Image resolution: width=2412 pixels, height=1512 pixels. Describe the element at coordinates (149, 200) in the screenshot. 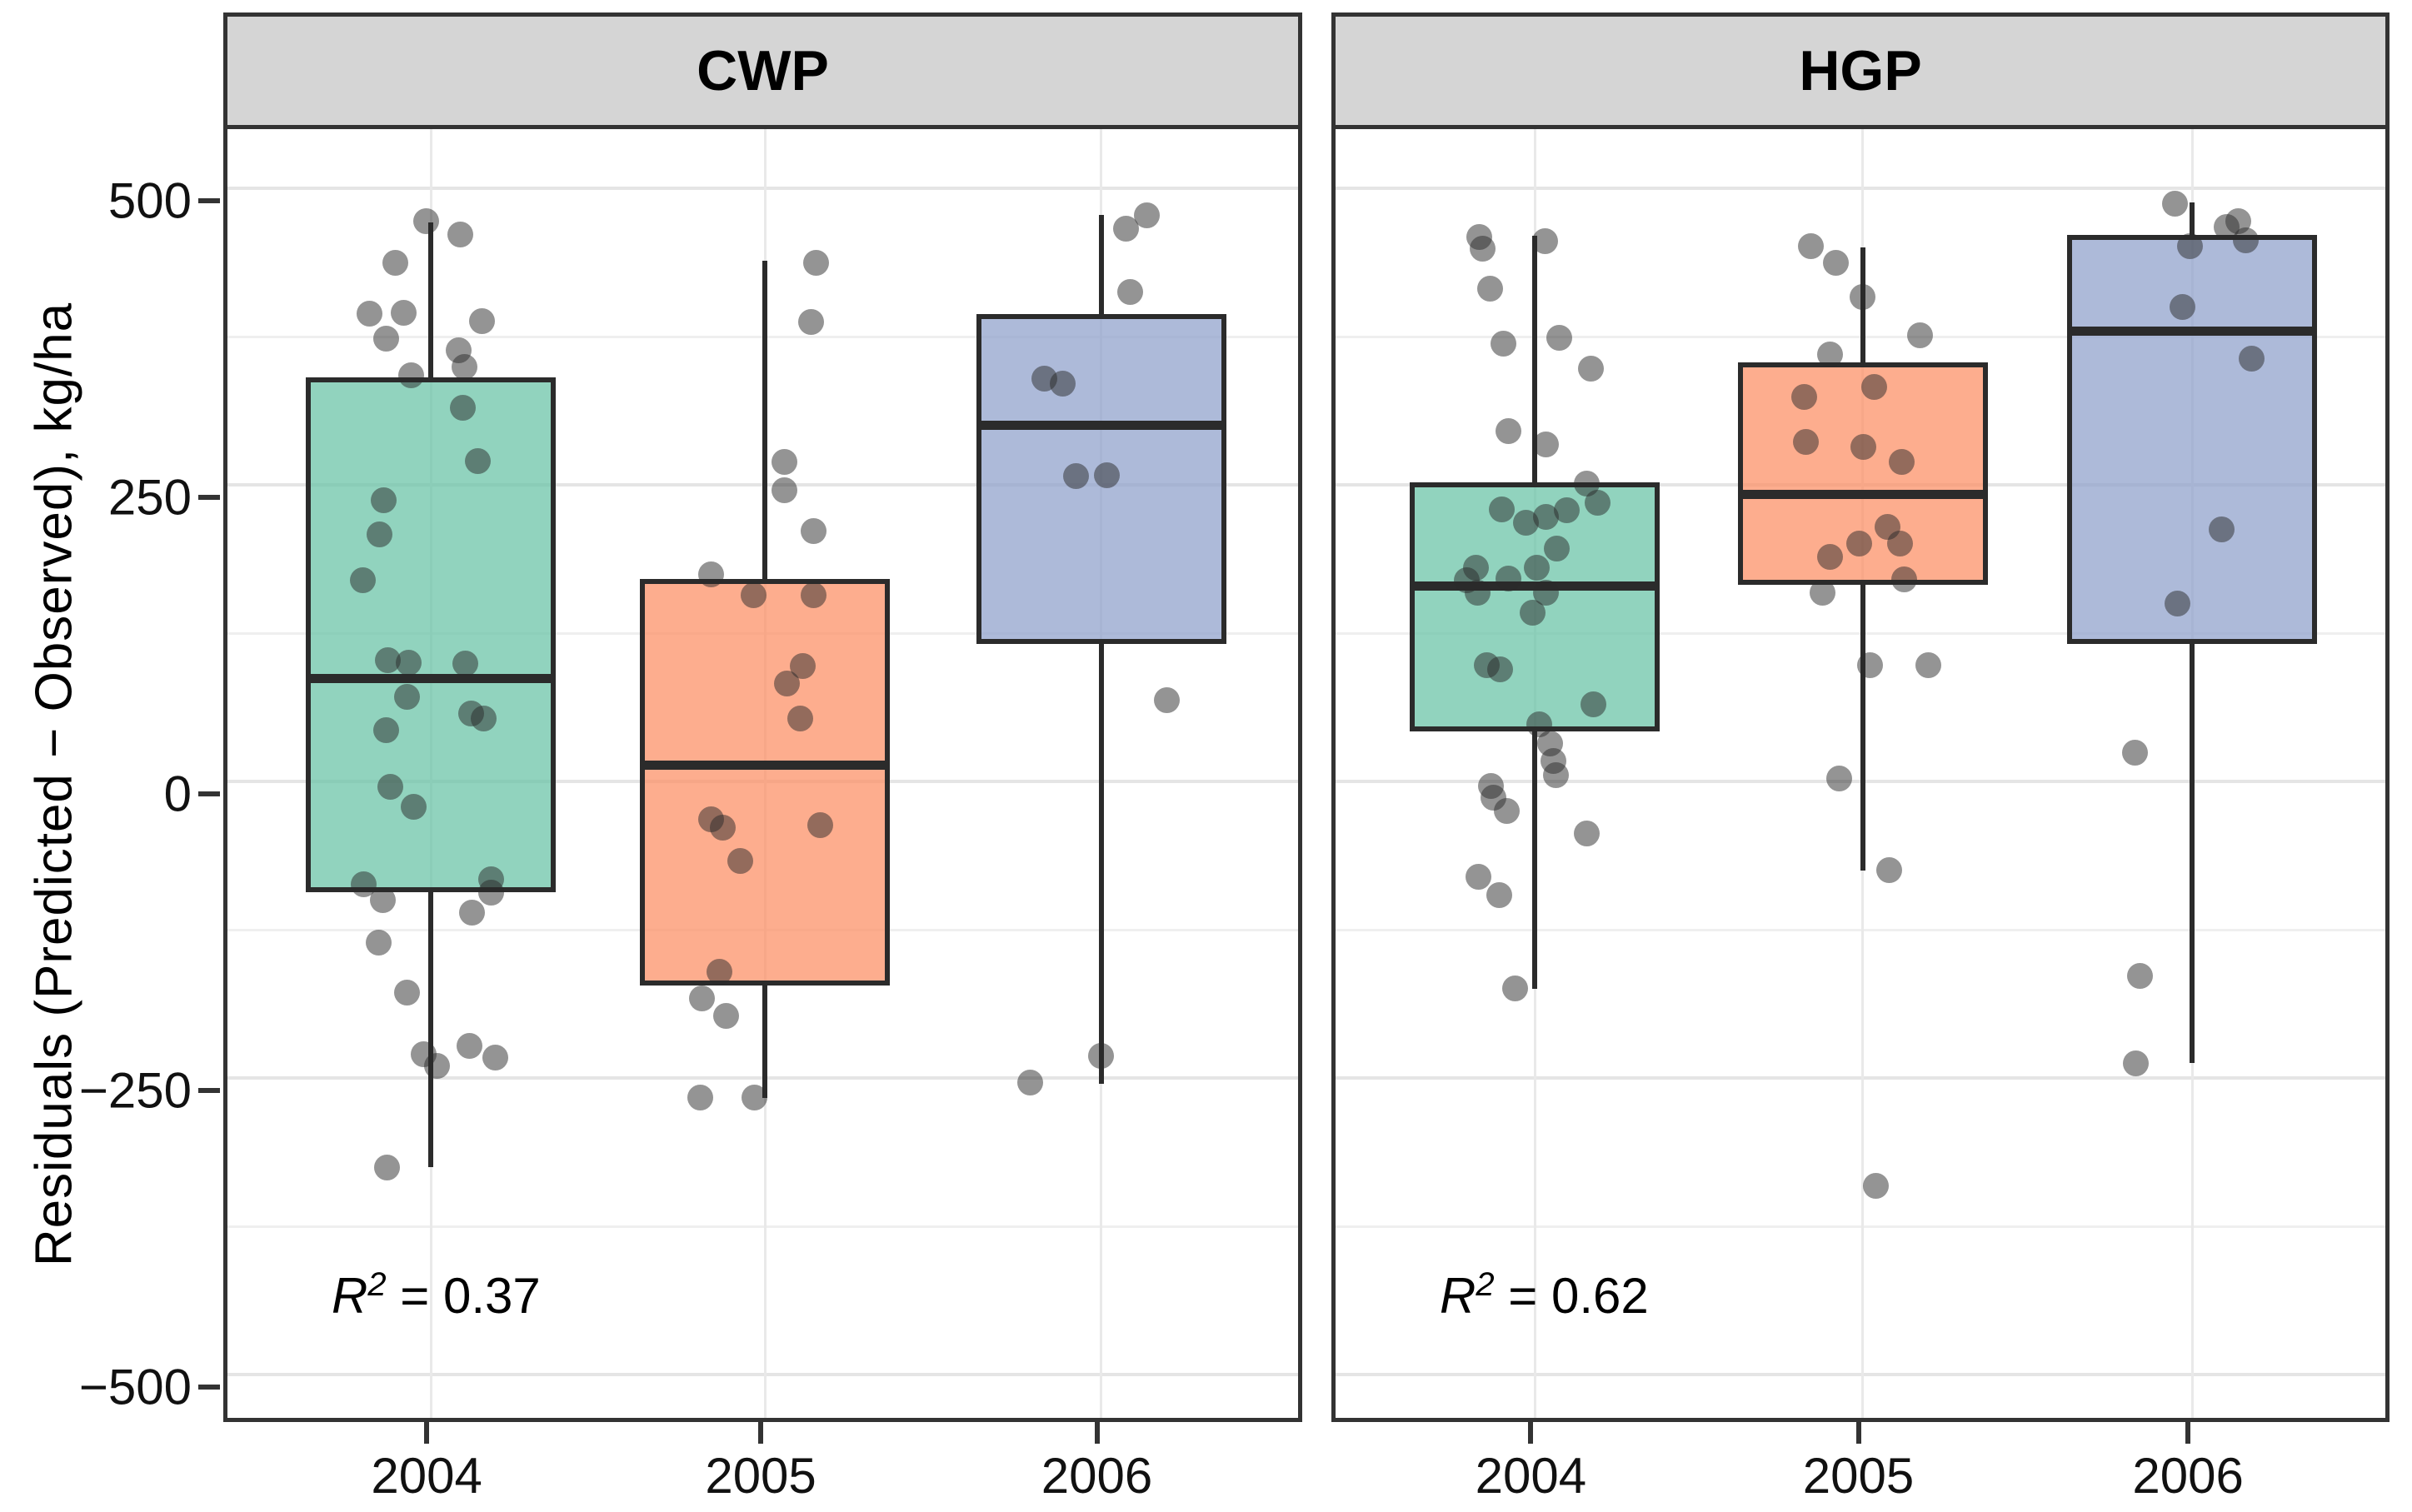

I see `y-tick-label: 500` at that location.